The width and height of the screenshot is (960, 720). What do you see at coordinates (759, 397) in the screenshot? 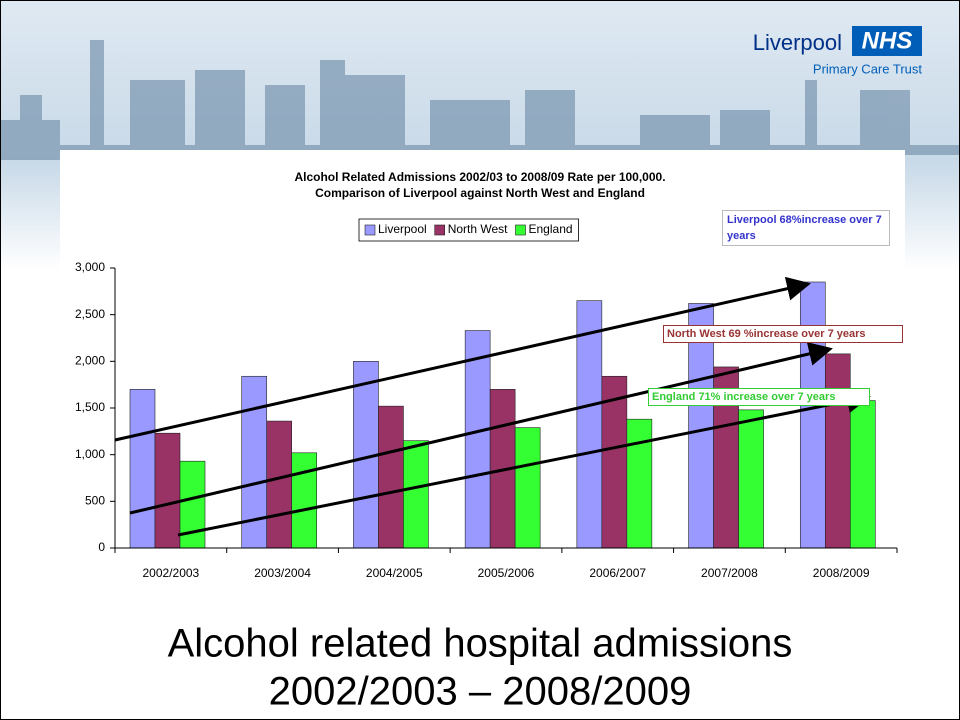
I see `annotation: England 71% increase over 7 years` at bounding box center [759, 397].